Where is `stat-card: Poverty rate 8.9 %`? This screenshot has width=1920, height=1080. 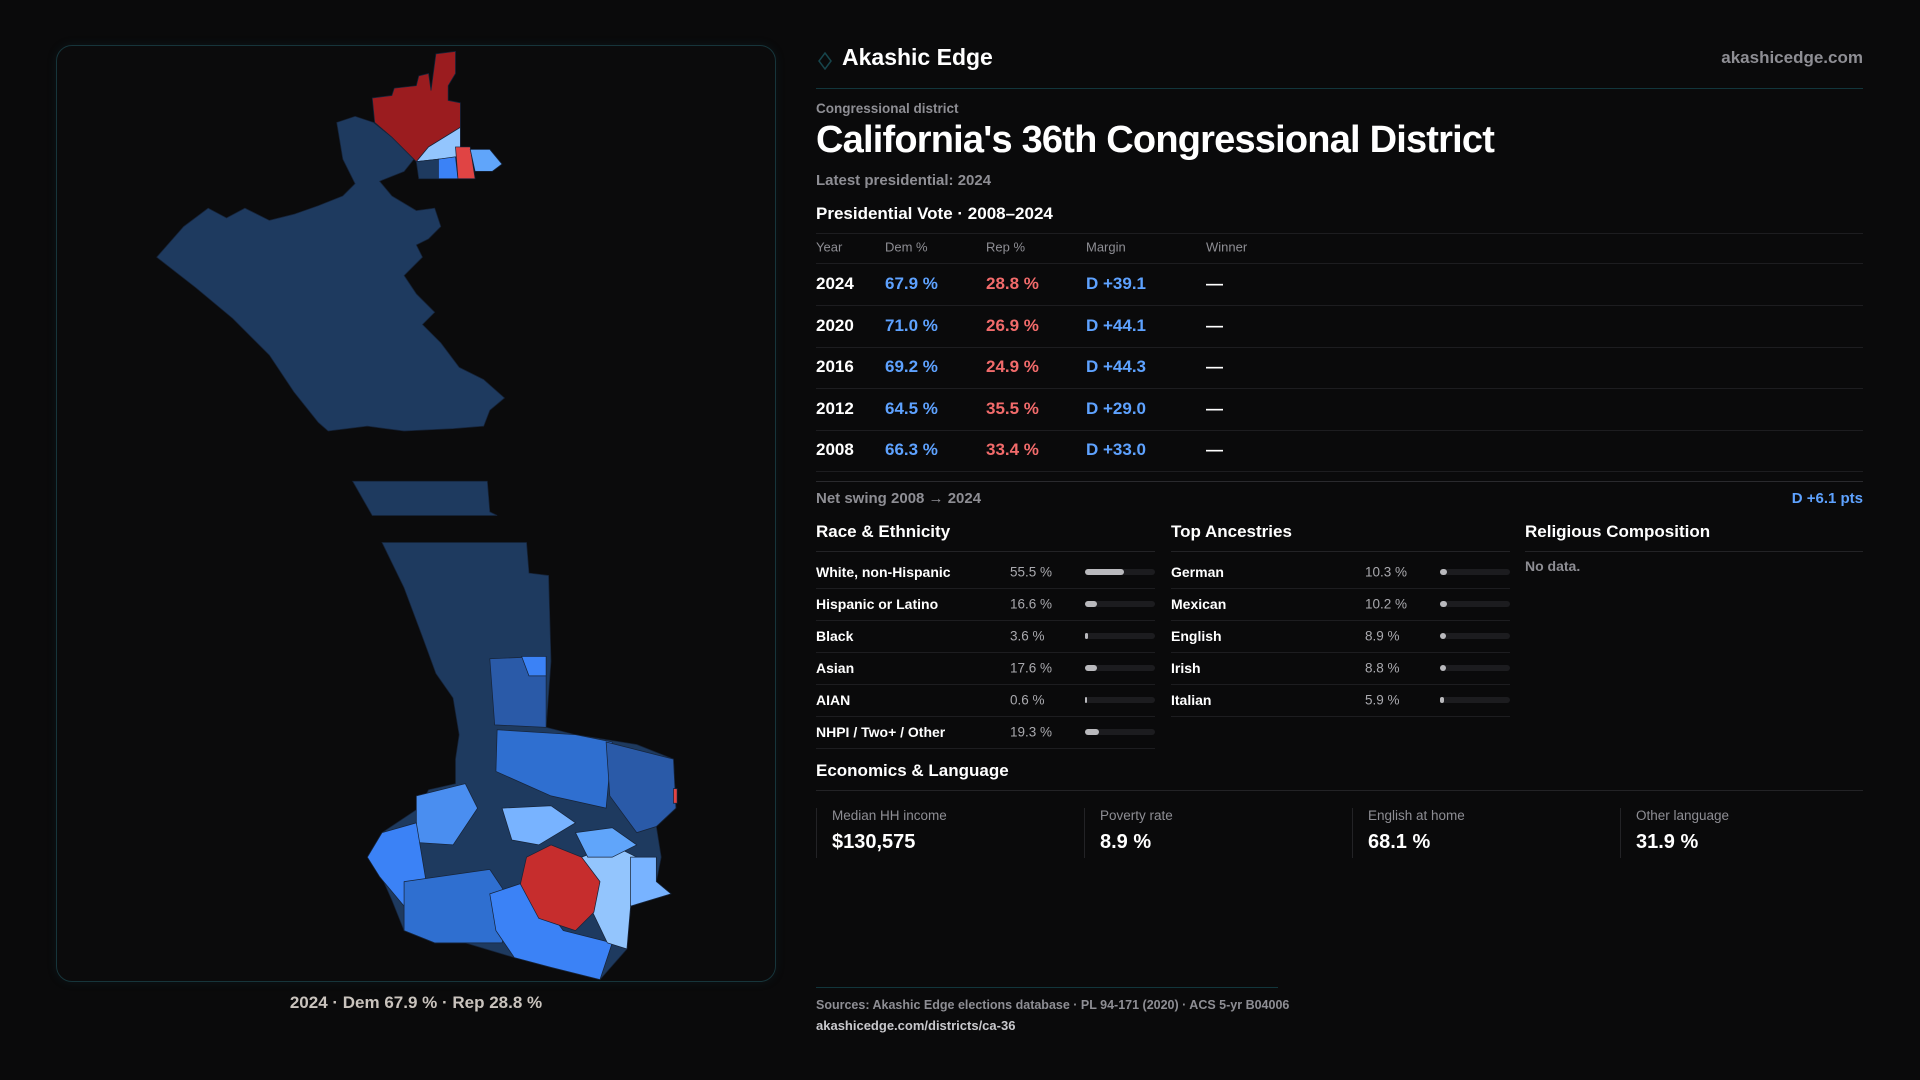
stat-card: Poverty rate 8.9 % is located at coordinates (1214, 833).